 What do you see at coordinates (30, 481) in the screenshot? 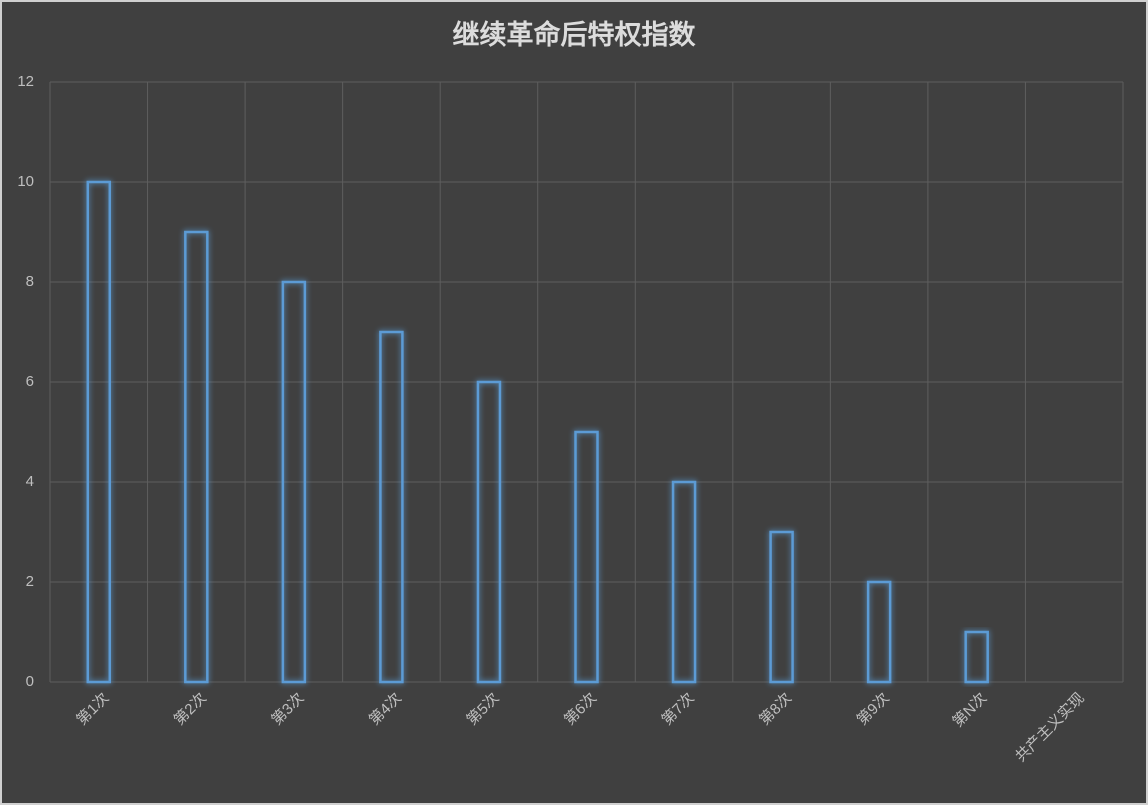
I see `y-tick-label: 4` at bounding box center [30, 481].